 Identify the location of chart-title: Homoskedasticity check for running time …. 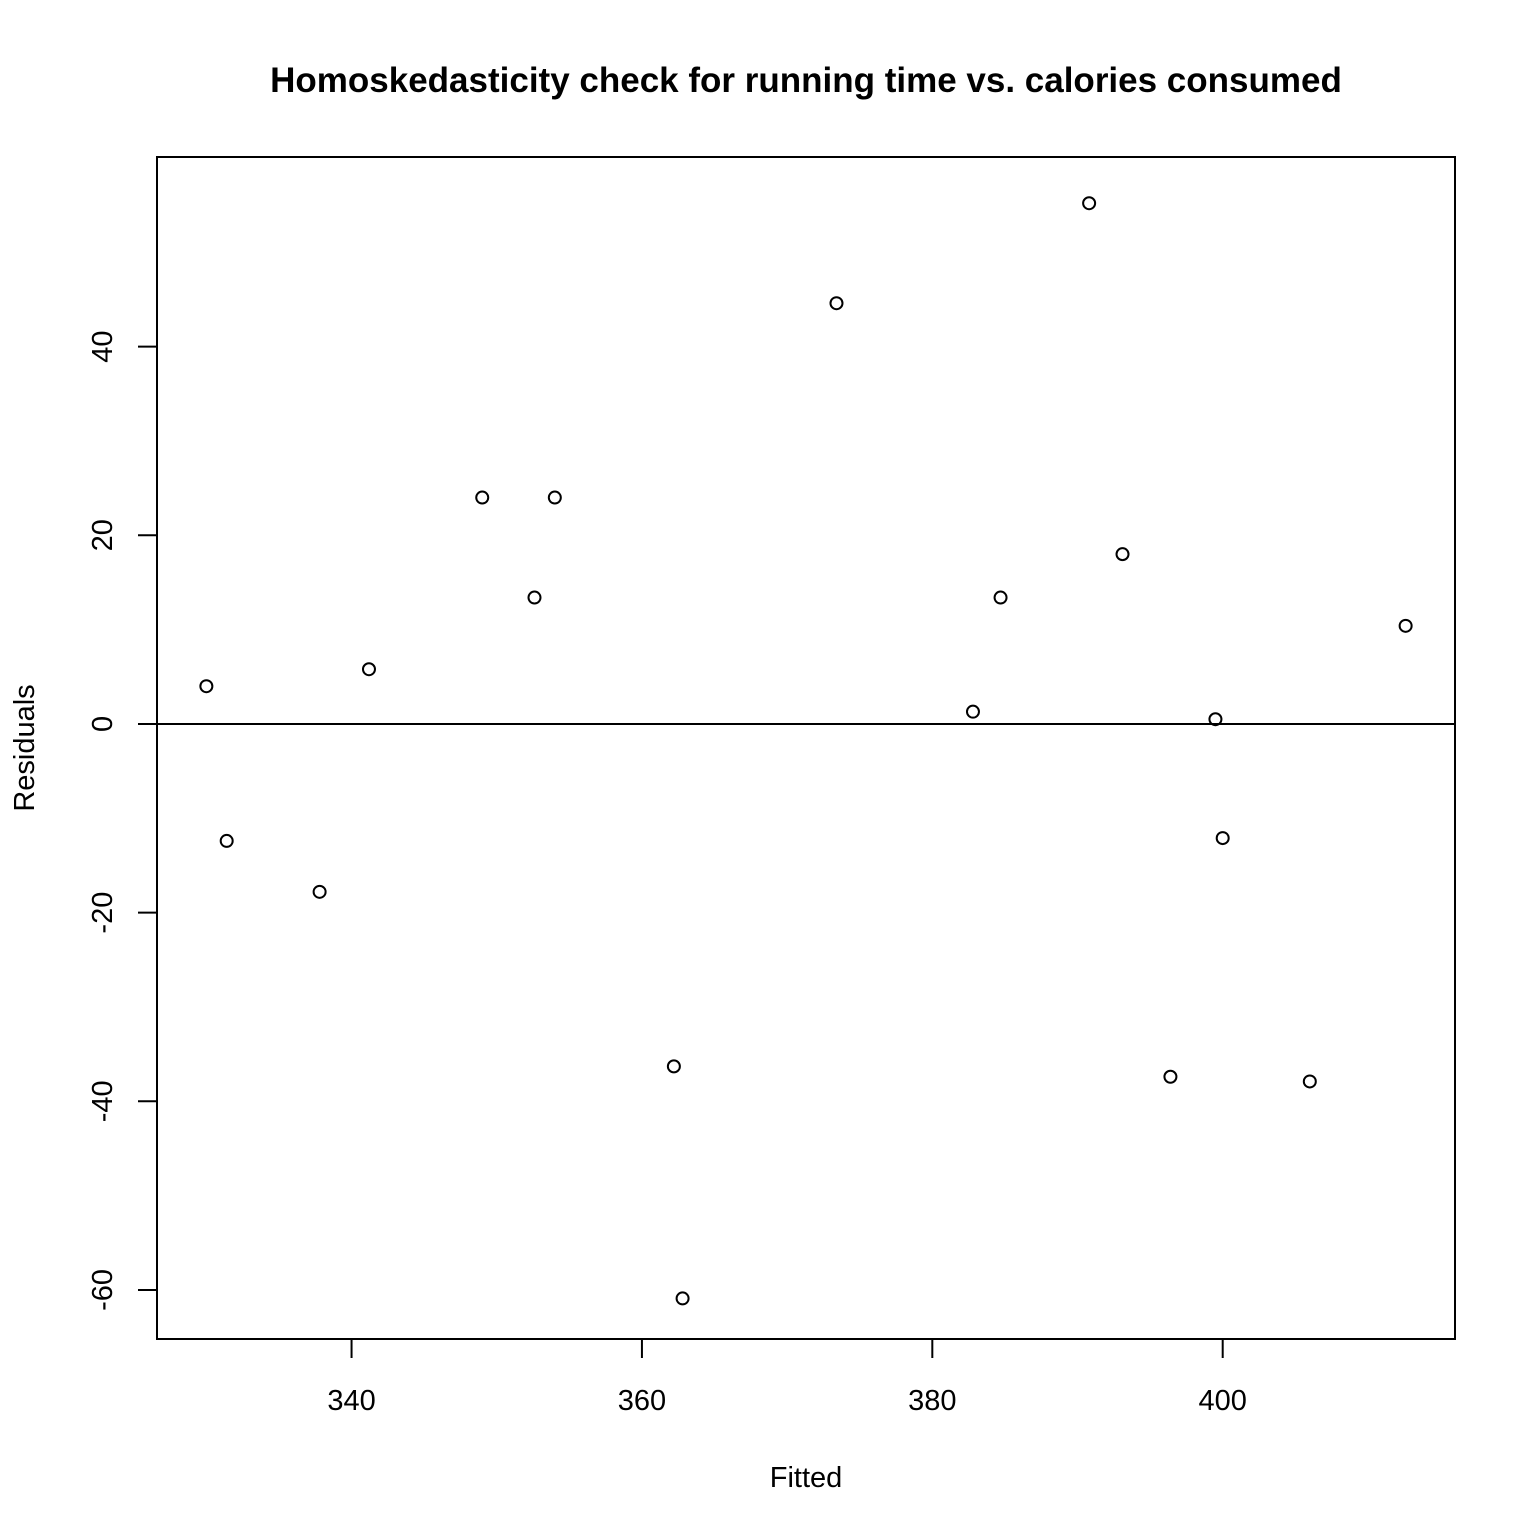
(806, 80).